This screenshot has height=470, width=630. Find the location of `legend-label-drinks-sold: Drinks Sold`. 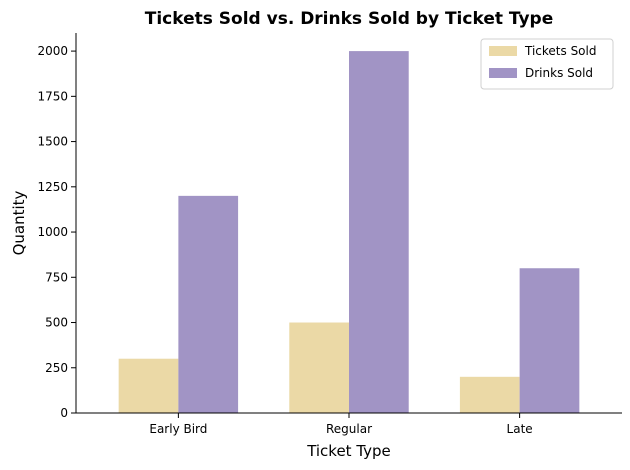

legend-label-drinks-sold: Drinks Sold is located at coordinates (559, 73).